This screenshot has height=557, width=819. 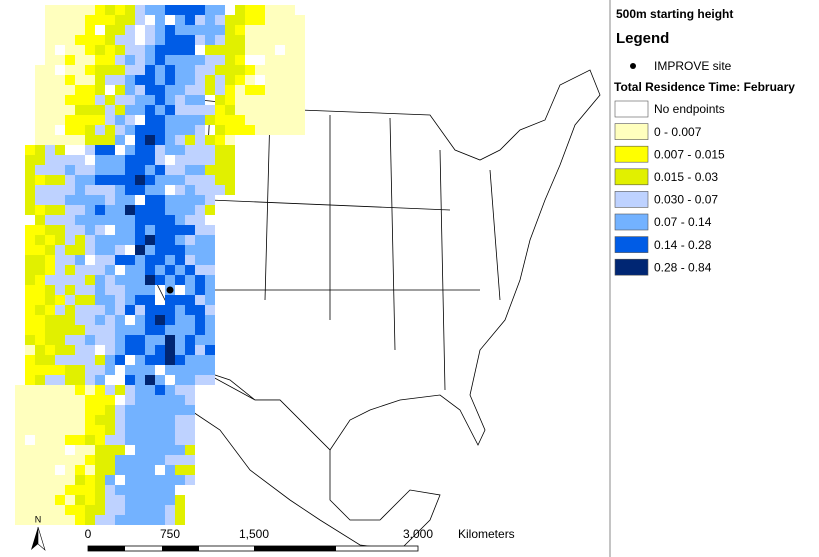 What do you see at coordinates (631, 244) in the screenshot?
I see `legend-swatch` at bounding box center [631, 244].